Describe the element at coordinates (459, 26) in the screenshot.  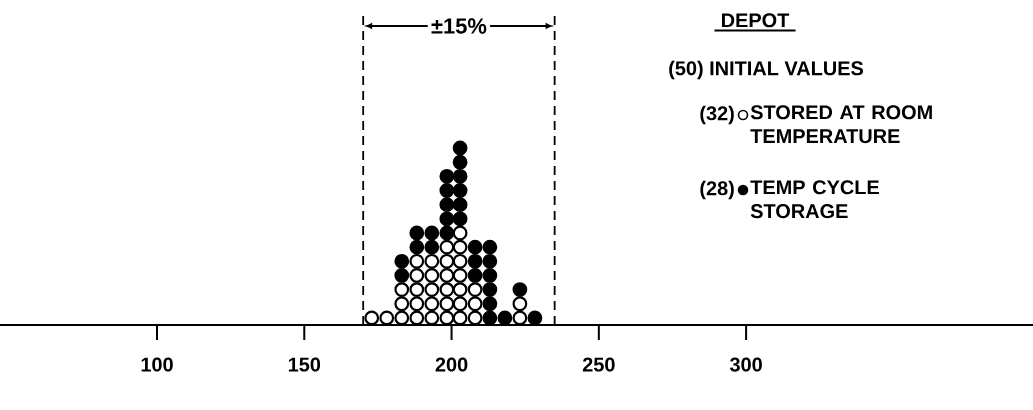
I see `text: ±15%` at that location.